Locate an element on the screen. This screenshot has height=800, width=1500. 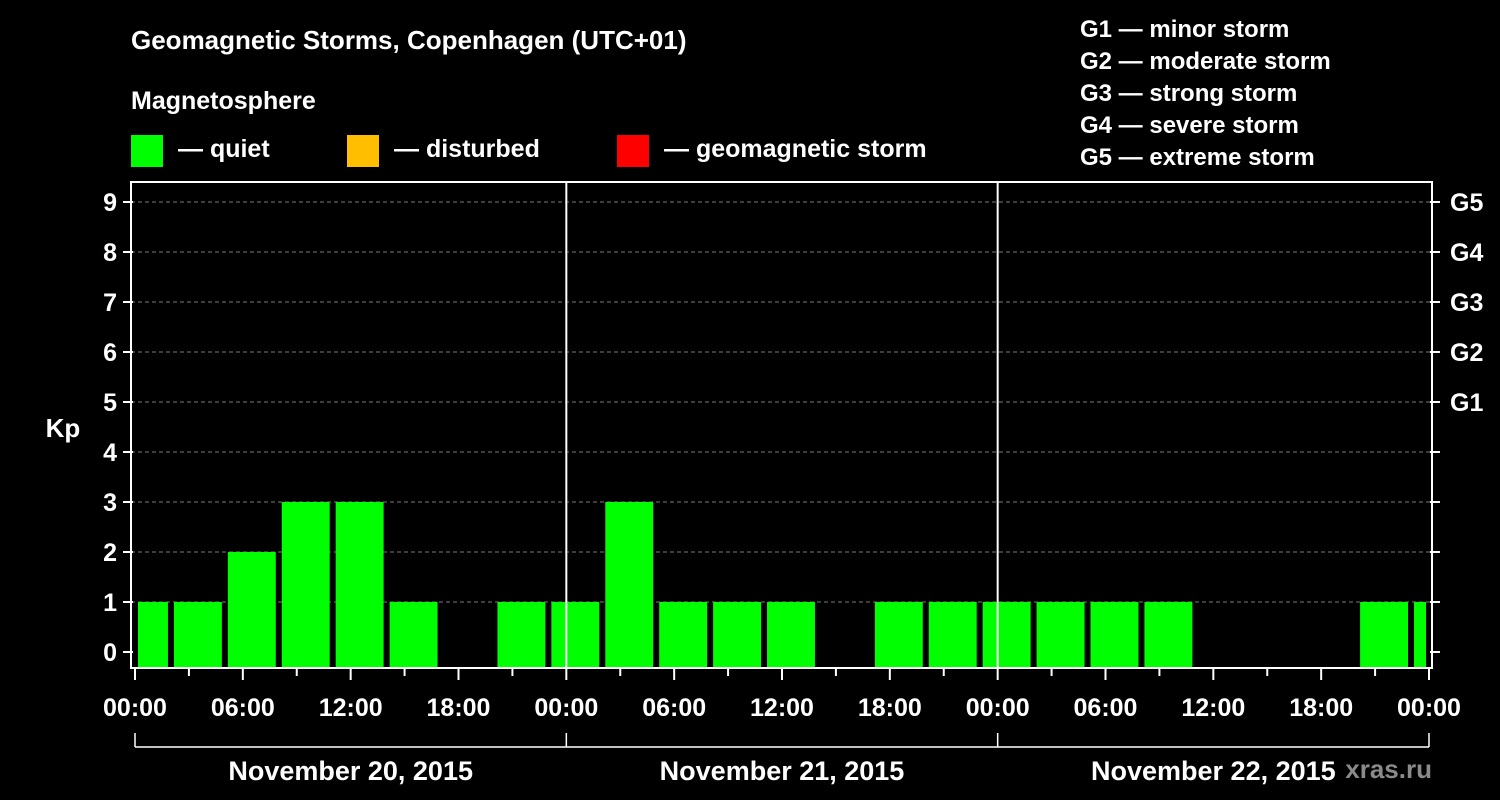
y-tick-label-7: 7 is located at coordinates (110, 303).